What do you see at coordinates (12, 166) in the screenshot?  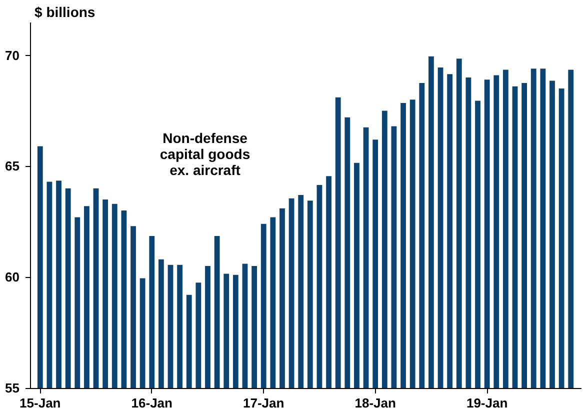 I see `y-tick-label: 65` at bounding box center [12, 166].